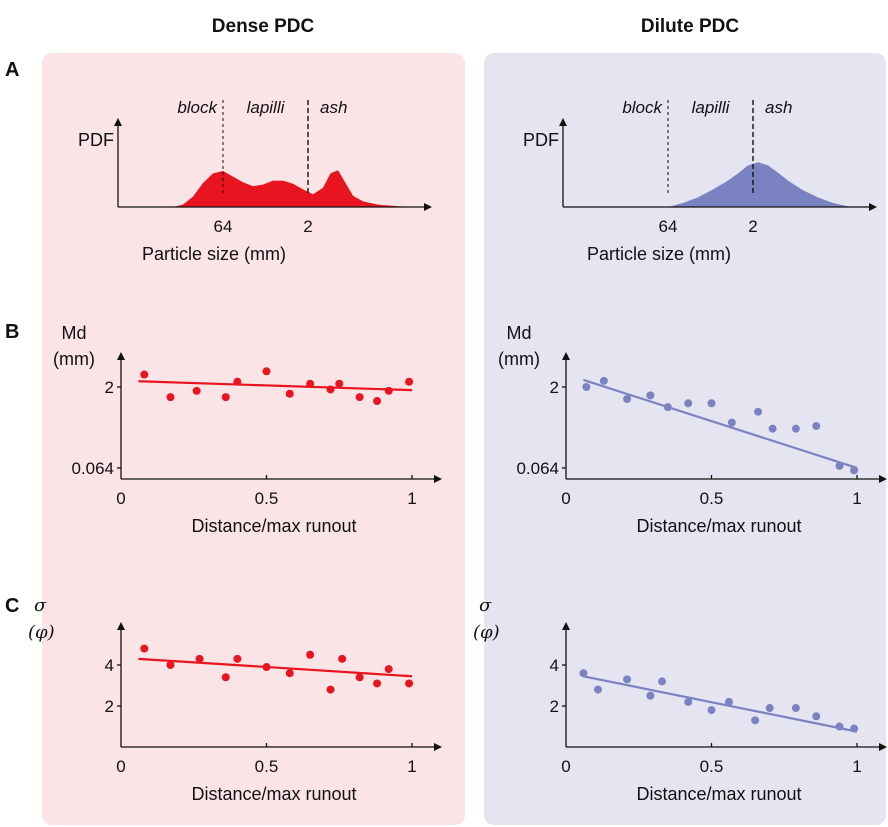 This screenshot has width=888, height=827. I want to click on size-class-label-dilute-a: lapilli, so click(711, 107).